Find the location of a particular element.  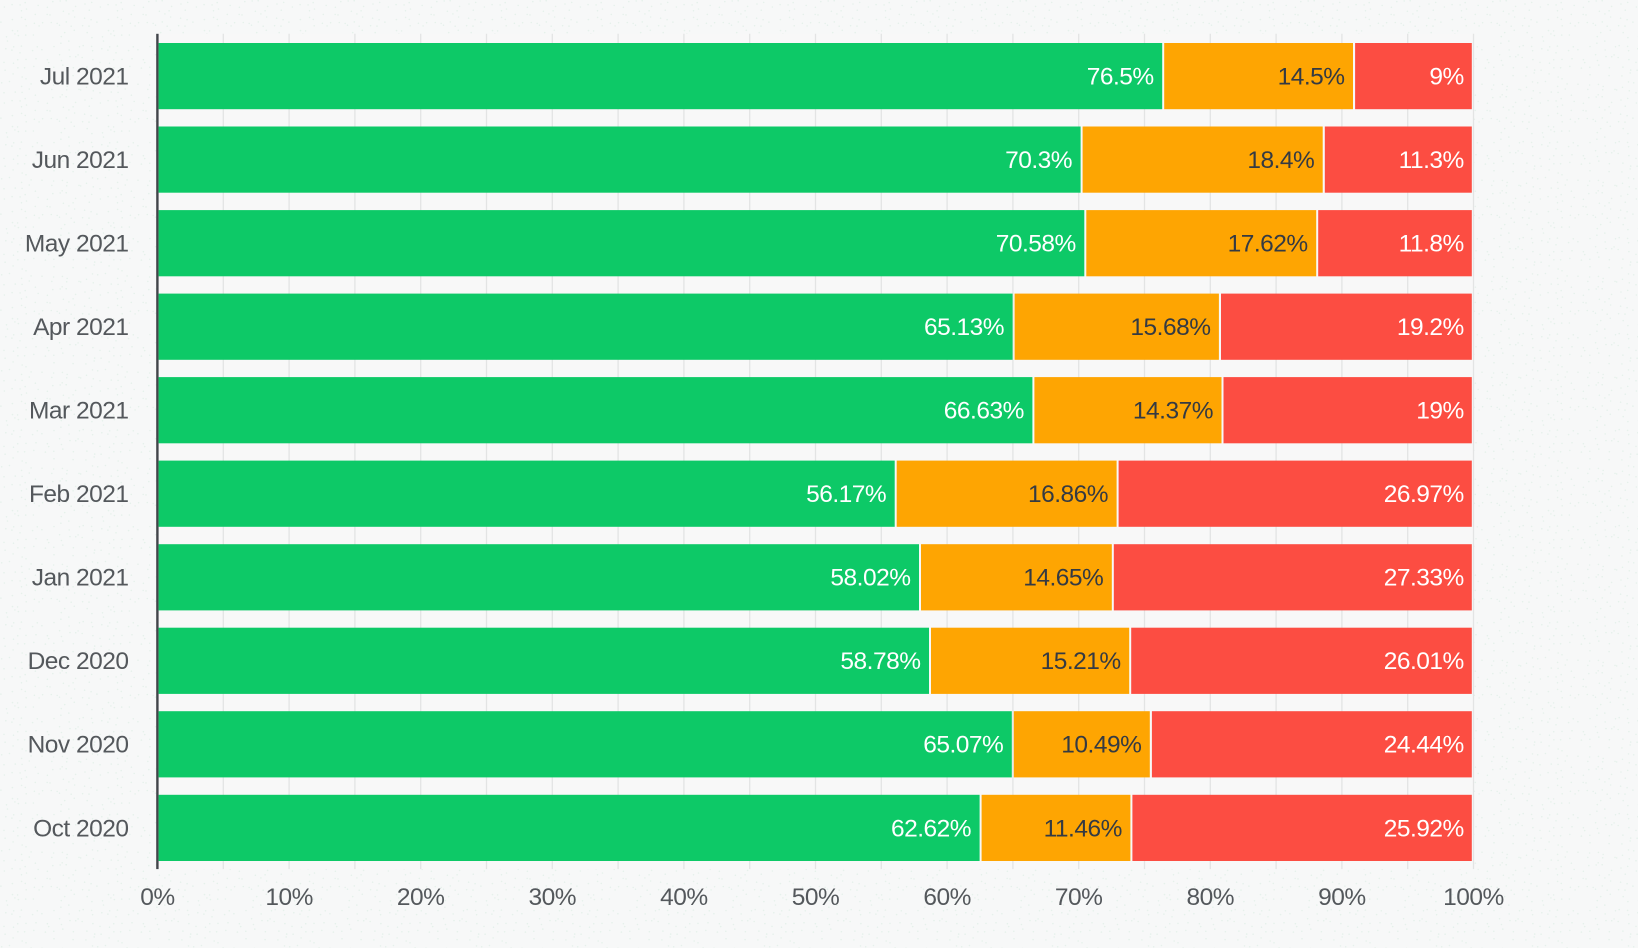

svg-text: 20% is located at coordinates (421, 897).